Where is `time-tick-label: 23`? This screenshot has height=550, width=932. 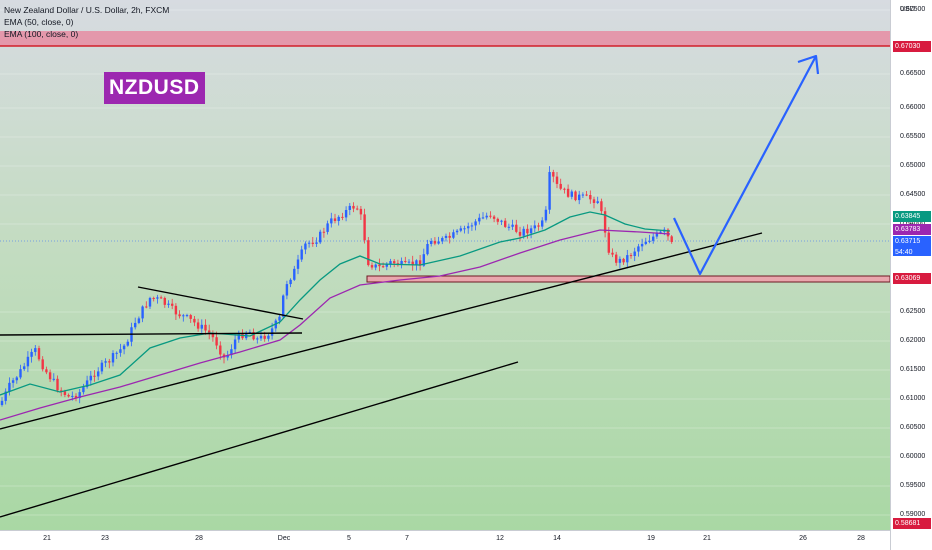 time-tick-label: 23 is located at coordinates (105, 538).